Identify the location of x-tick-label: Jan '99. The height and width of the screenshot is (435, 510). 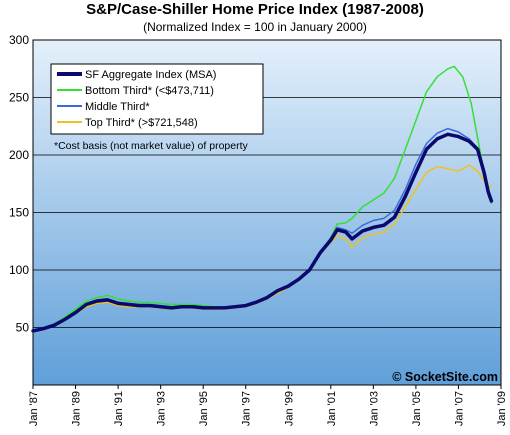
(289, 408).